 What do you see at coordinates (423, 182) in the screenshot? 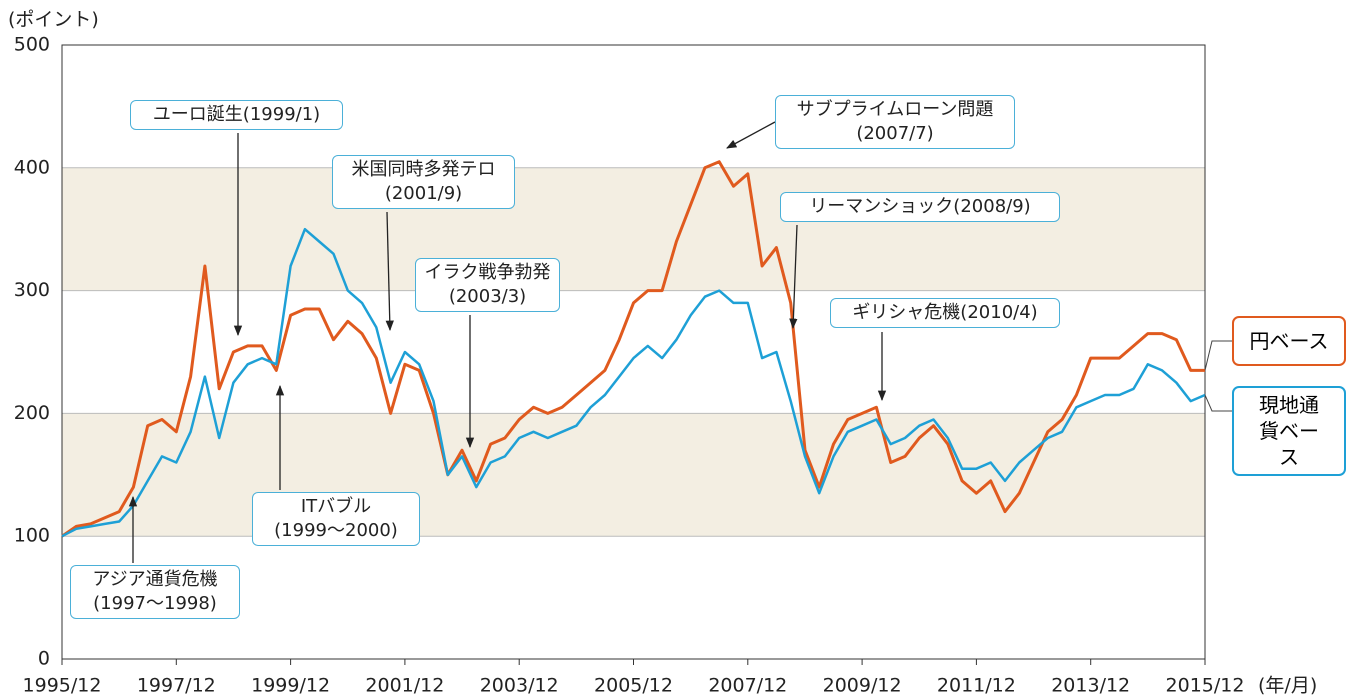
I see `annotation: 米国同時多発テロ (2001/9)` at bounding box center [423, 182].